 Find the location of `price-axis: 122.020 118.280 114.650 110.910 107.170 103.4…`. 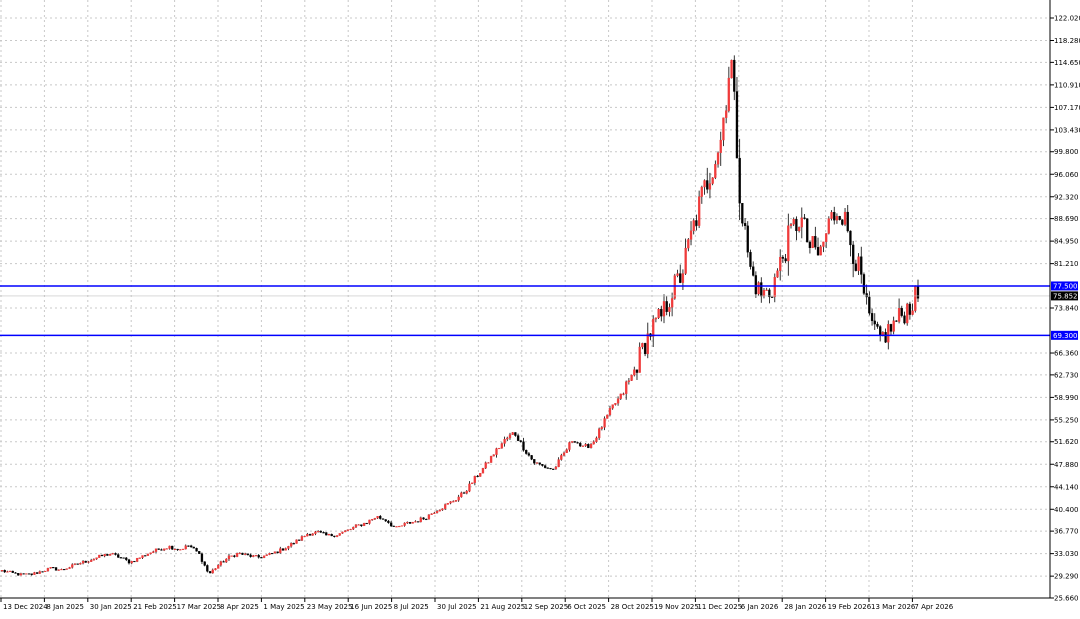

price-axis: 122.020 118.280 114.650 110.910 107.170 103.4… is located at coordinates (1065, 309).